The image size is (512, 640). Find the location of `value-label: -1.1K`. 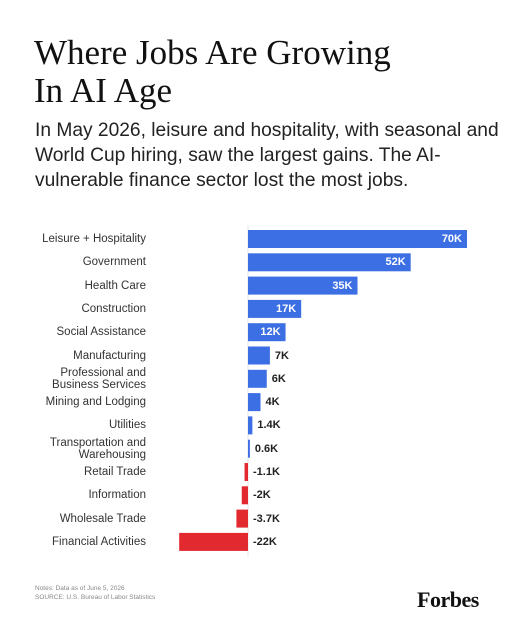

value-label: -1.1K is located at coordinates (266, 472).